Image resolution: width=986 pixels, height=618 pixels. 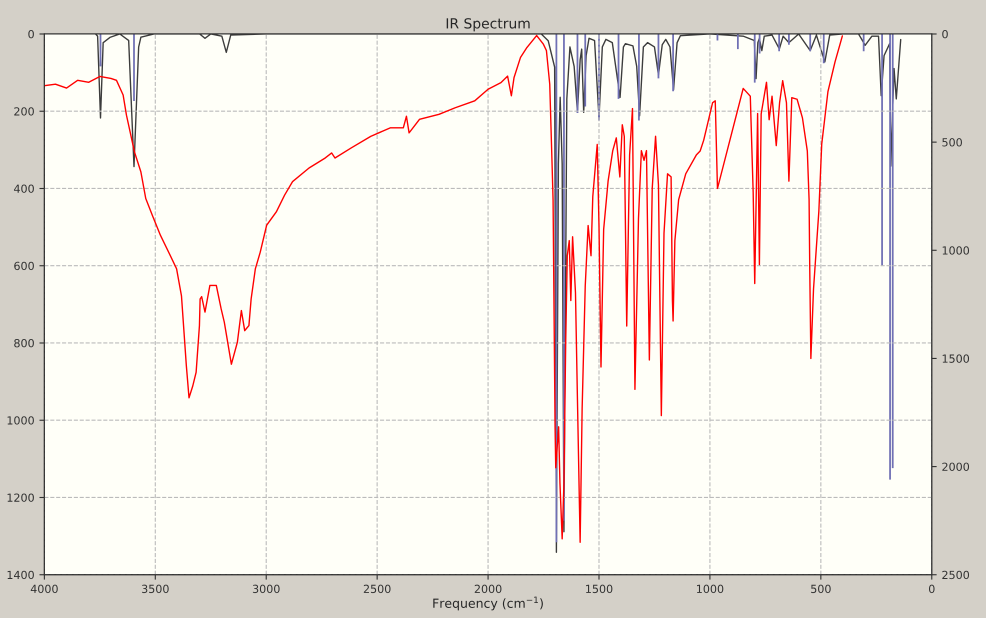 What do you see at coordinates (952, 142) in the screenshot?
I see `y2-tick-label: 500` at bounding box center [952, 142].